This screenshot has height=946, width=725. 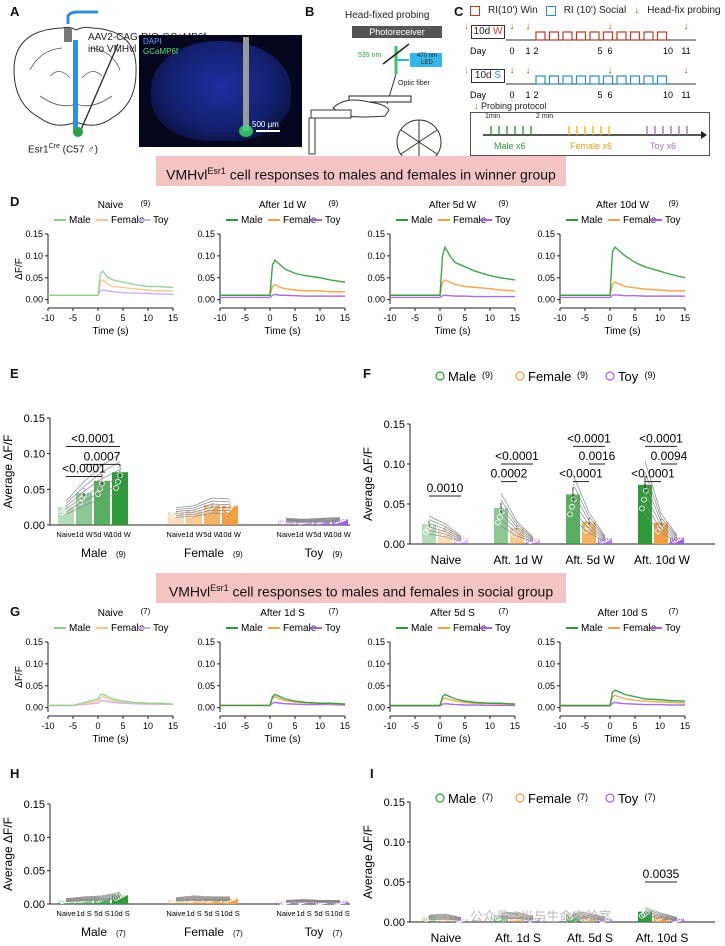 What do you see at coordinates (387, 15) in the screenshot?
I see `panel-b-title: Head-fixed probing` at bounding box center [387, 15].